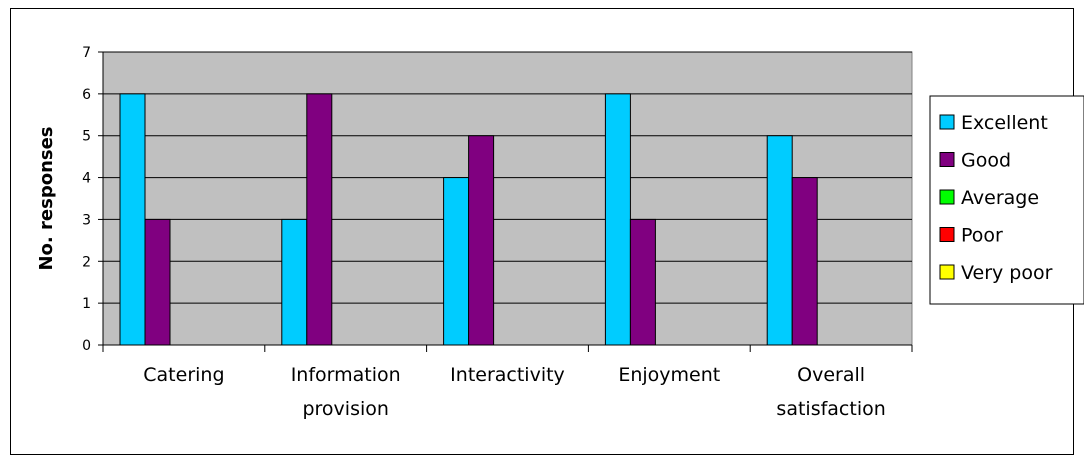 This screenshot has width=1084, height=463. Describe the element at coordinates (345, 409) in the screenshot. I see `category-label: provision` at that location.